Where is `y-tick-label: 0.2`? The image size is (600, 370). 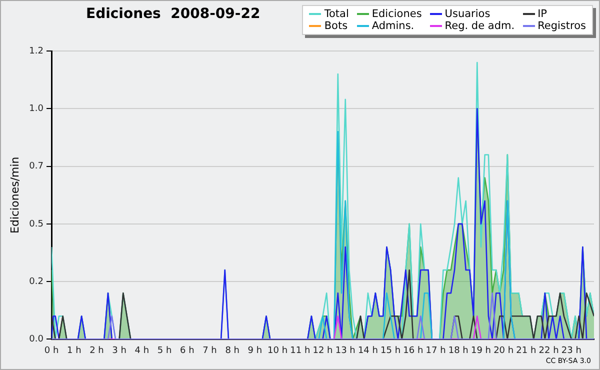
y-tick-label: 0.2 is located at coordinates (36, 281).